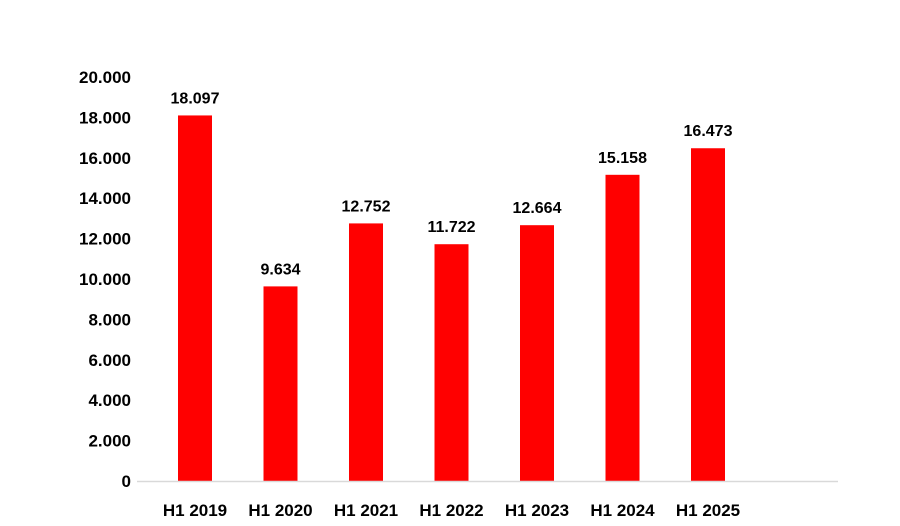  What do you see at coordinates (280, 269) in the screenshot?
I see `data-label: 9.634` at bounding box center [280, 269].